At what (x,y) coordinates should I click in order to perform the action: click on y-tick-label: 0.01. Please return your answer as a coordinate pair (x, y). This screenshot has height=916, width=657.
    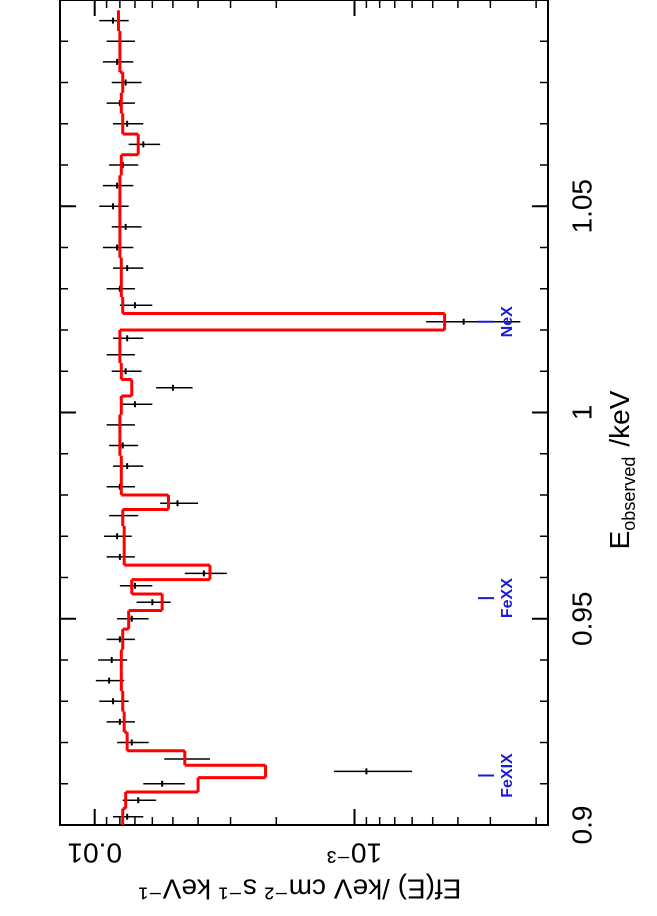
    Looking at the image, I should click on (94, 853).